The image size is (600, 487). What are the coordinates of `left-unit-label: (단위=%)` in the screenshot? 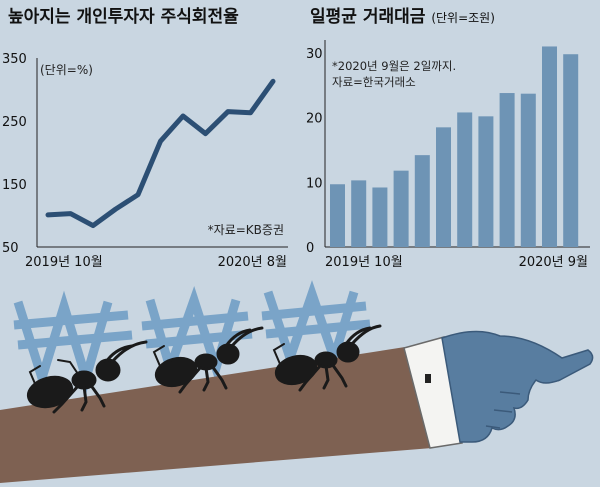 It's located at (66, 70).